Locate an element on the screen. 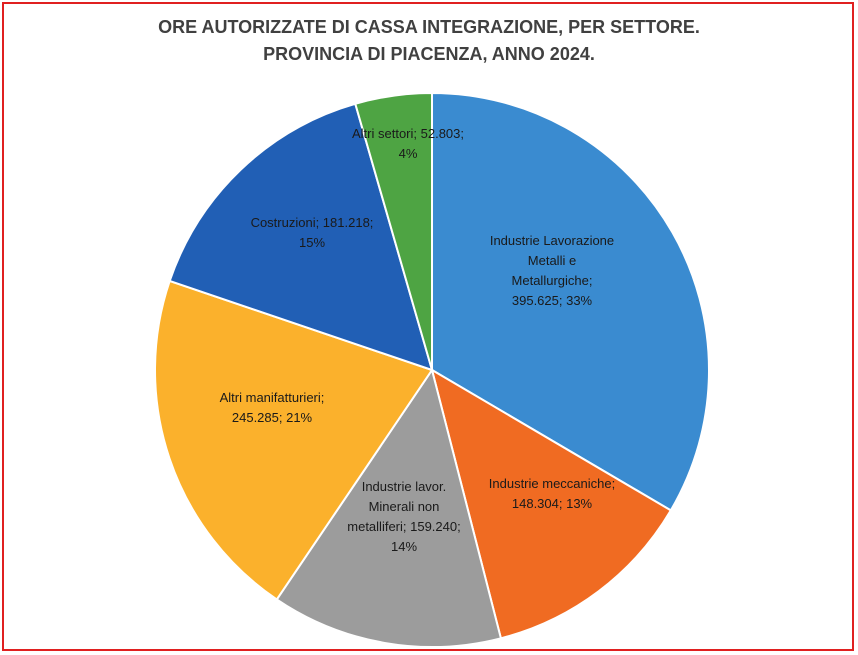  slice-label-3-line-3: metalliferi; 159.240; is located at coordinates (403, 526).